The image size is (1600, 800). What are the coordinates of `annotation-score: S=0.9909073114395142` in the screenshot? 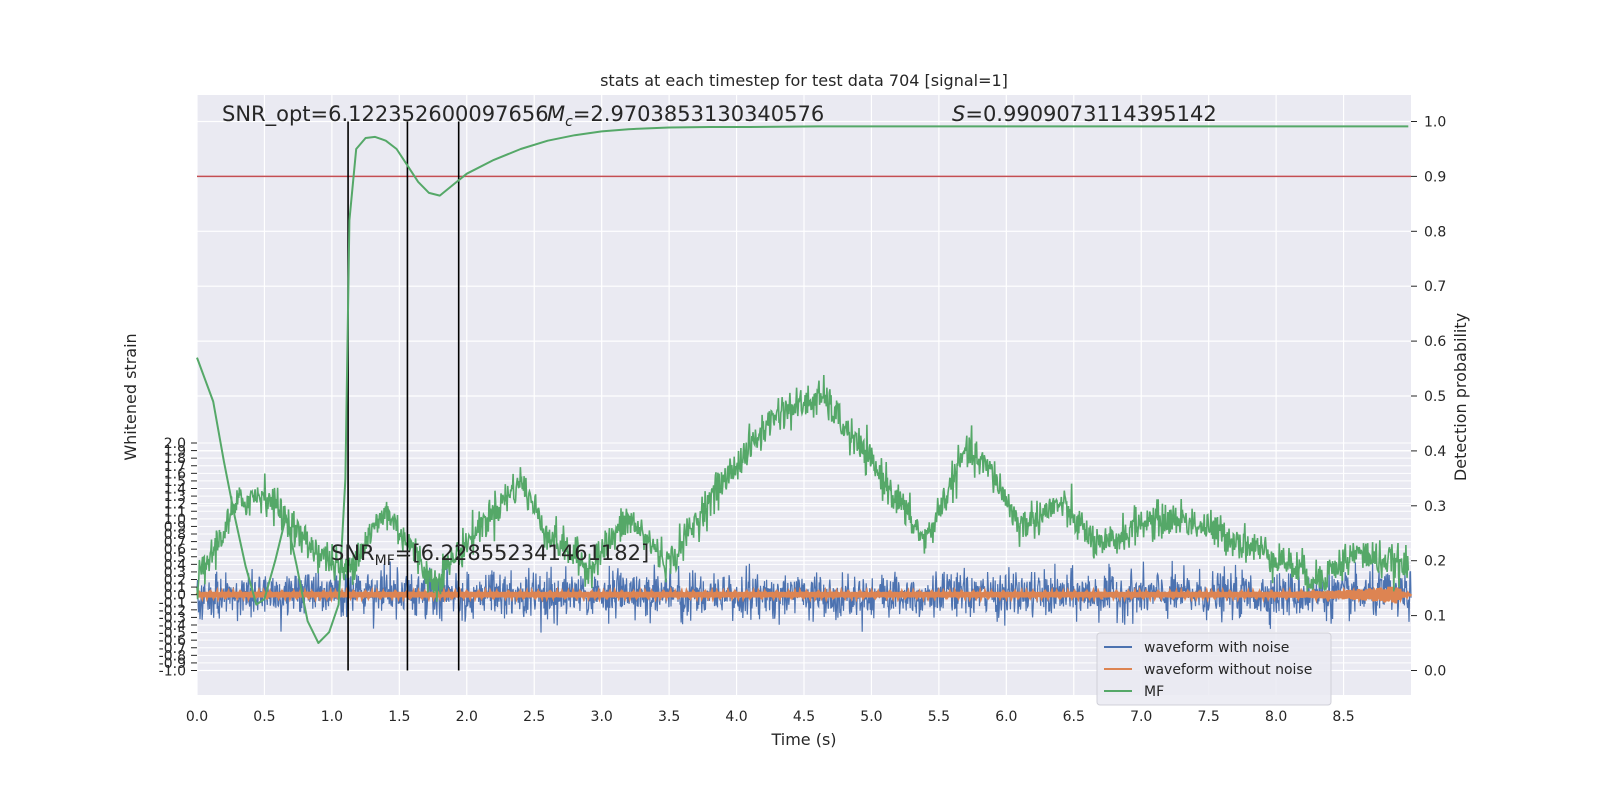 It's located at (1084, 114).